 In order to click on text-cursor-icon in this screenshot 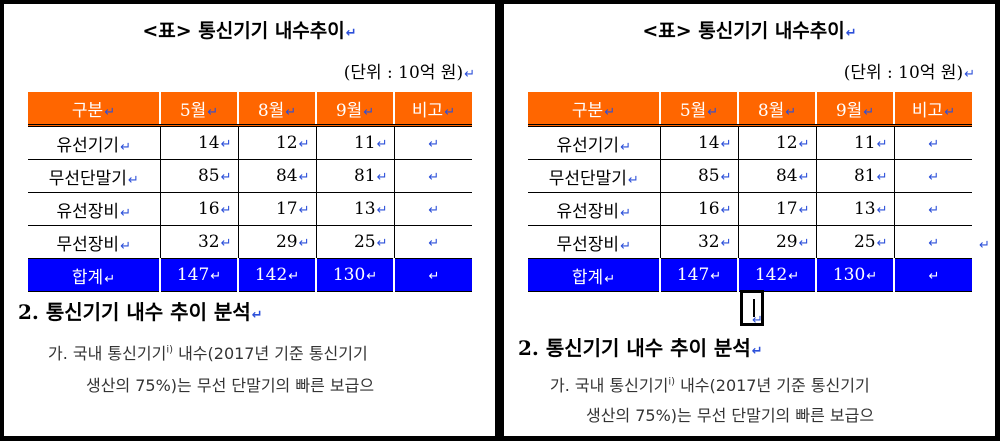, I will do `click(754, 308)`.